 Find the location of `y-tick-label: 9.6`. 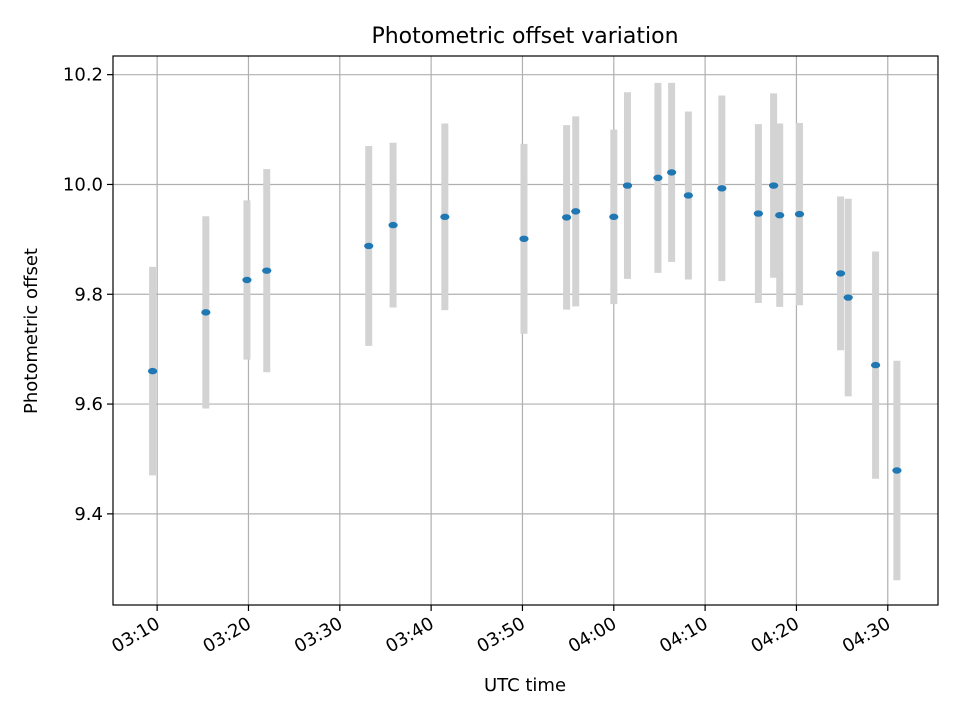

y-tick-label: 9.6 is located at coordinates (88, 404).